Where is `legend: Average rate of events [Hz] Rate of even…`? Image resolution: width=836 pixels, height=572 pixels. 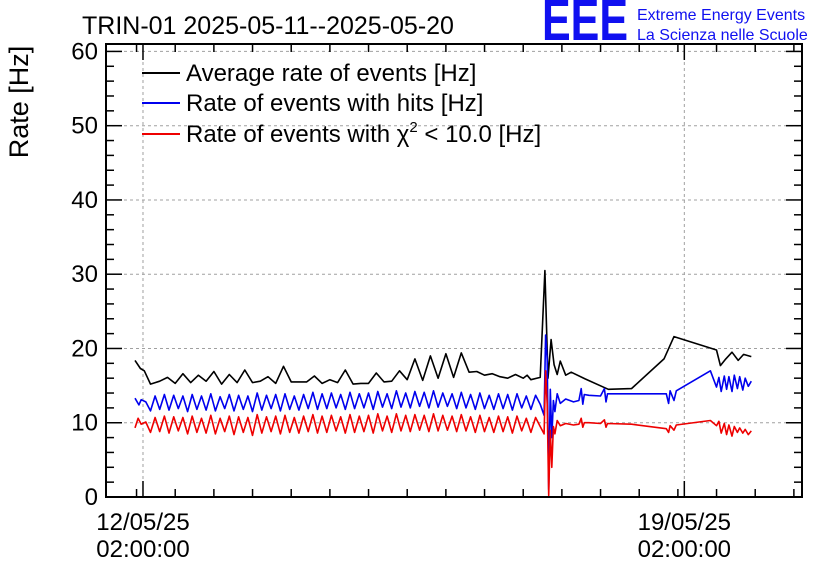
legend: Average rate of events [Hz] Rate of even… is located at coordinates (341, 104).